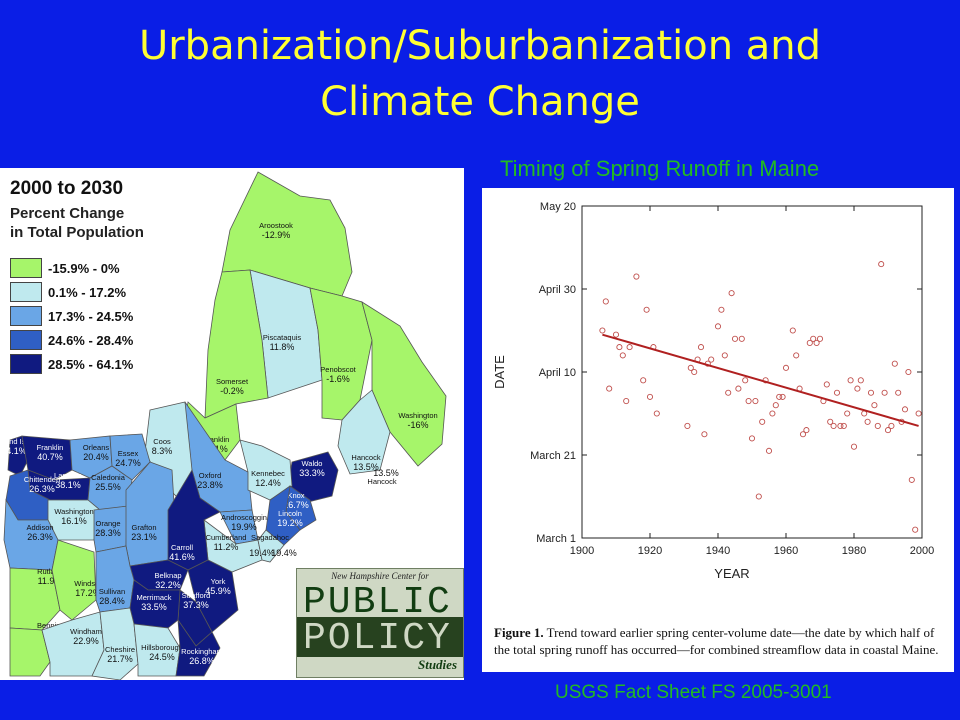 The height and width of the screenshot is (720, 960). Describe the element at coordinates (115, 643) in the screenshot. I see `region-cheshire` at that location.